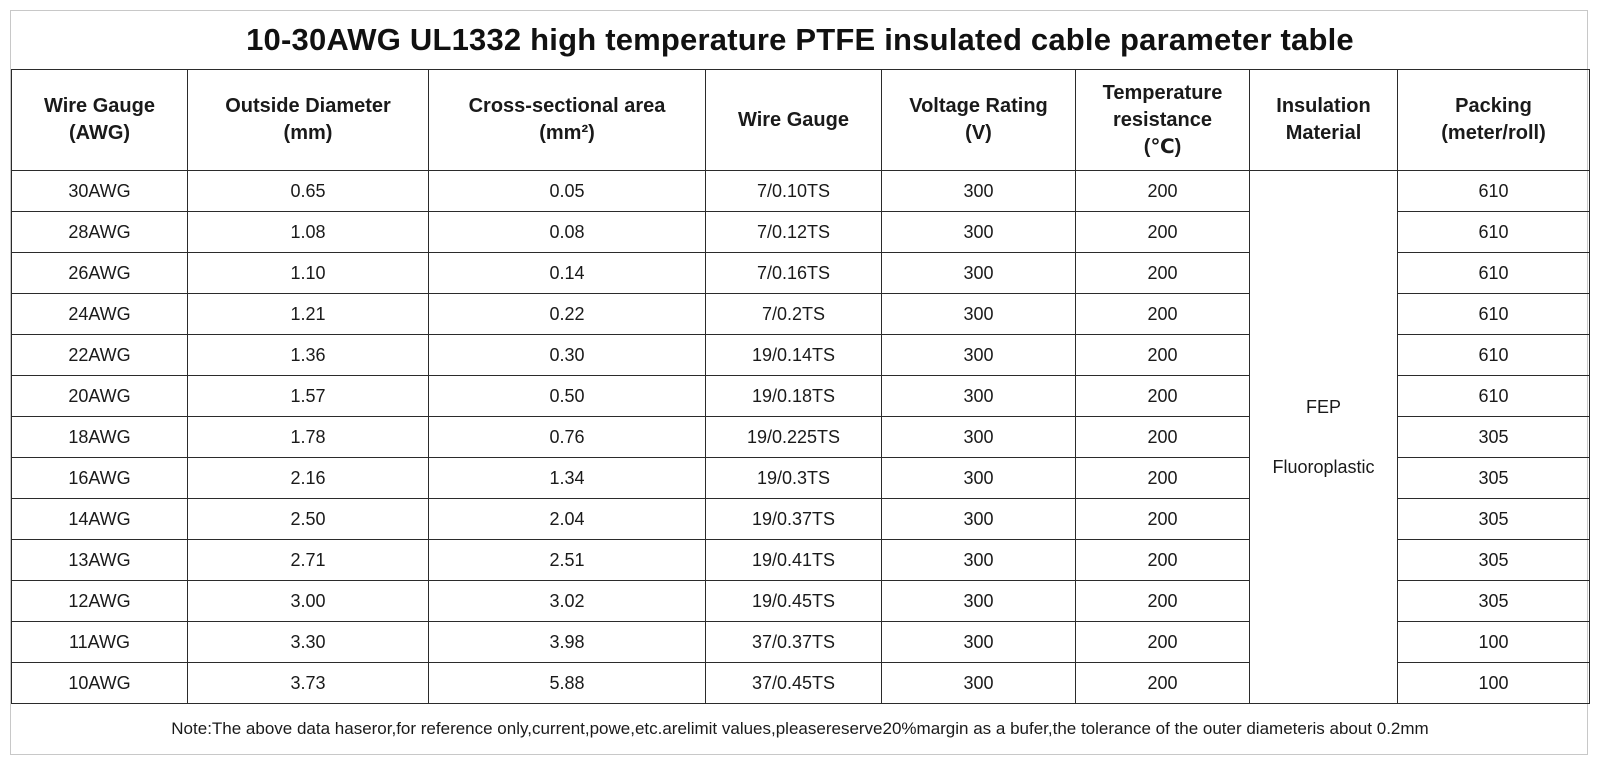 The image size is (1600, 765). I want to click on header-line: resistance, so click(1162, 119).